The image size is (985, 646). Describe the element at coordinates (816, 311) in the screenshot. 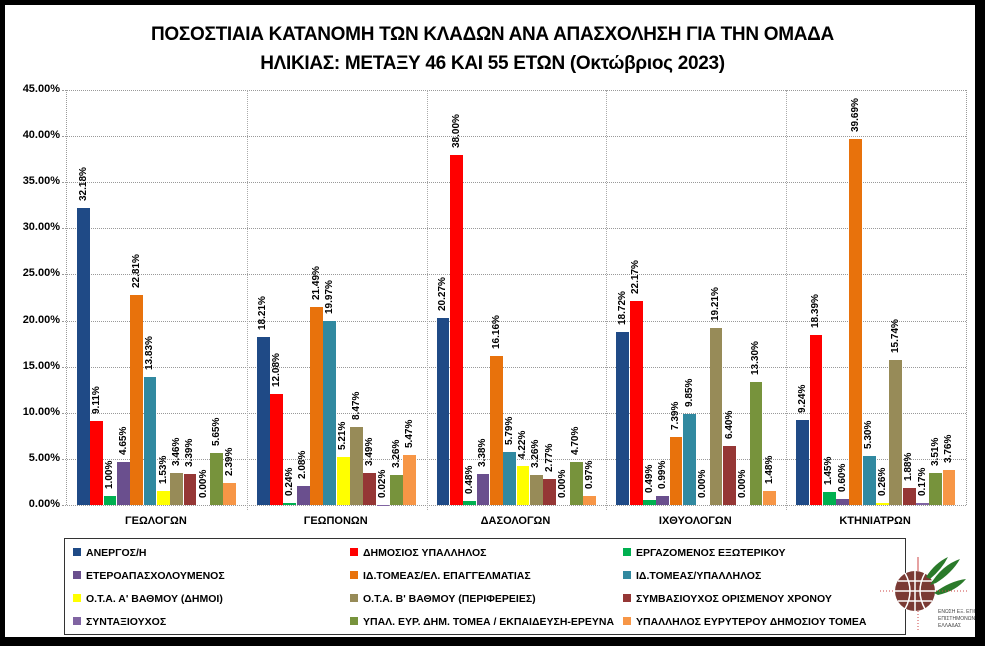

I see `data-label: 18.39%` at that location.